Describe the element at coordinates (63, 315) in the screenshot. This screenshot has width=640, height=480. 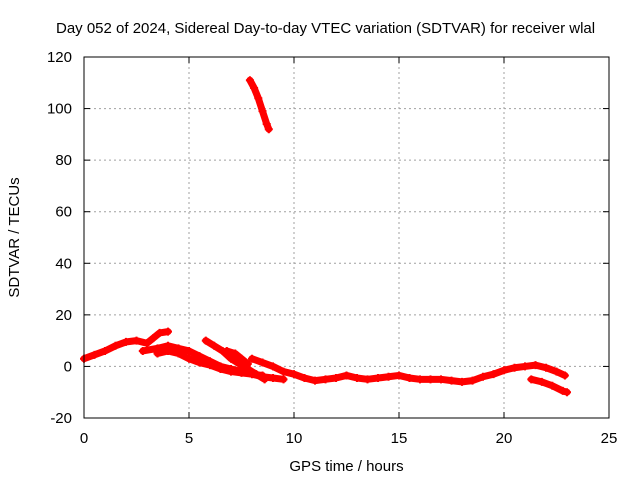
I see `y-tick-label: 20` at that location.